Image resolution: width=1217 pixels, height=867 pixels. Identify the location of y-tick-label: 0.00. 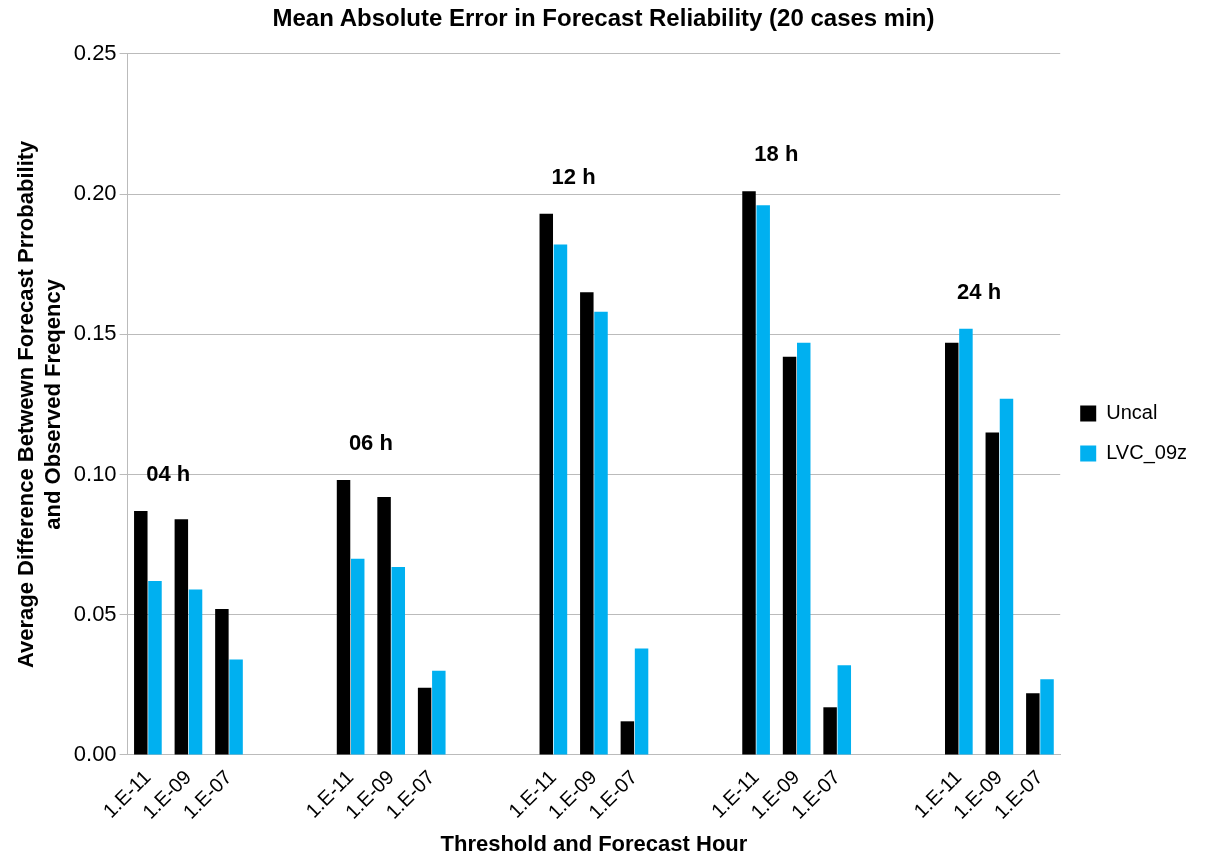
(95, 754).